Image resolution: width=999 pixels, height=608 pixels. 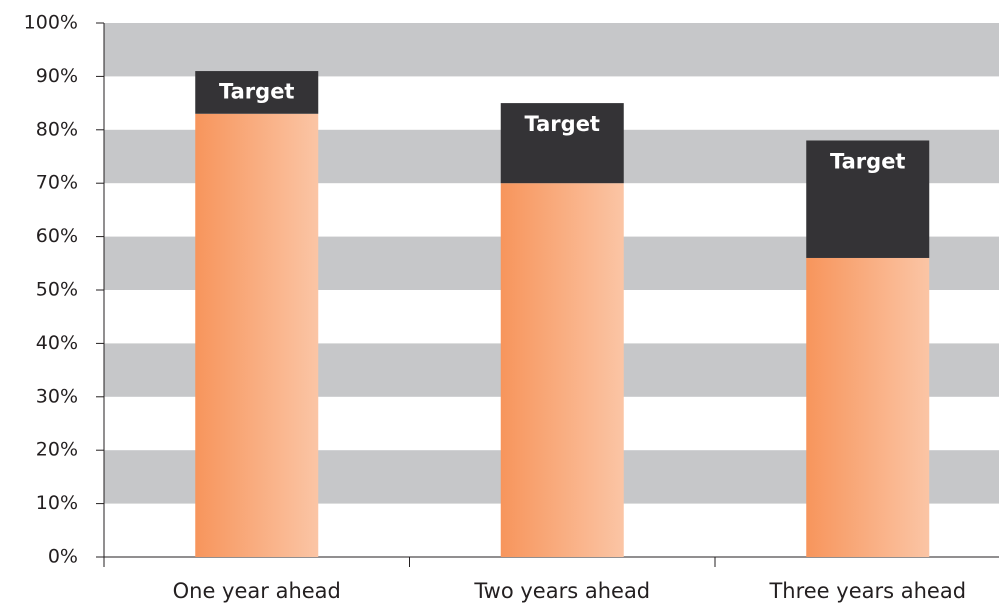 I want to click on y-tick-label: 70%, so click(x=57, y=183).